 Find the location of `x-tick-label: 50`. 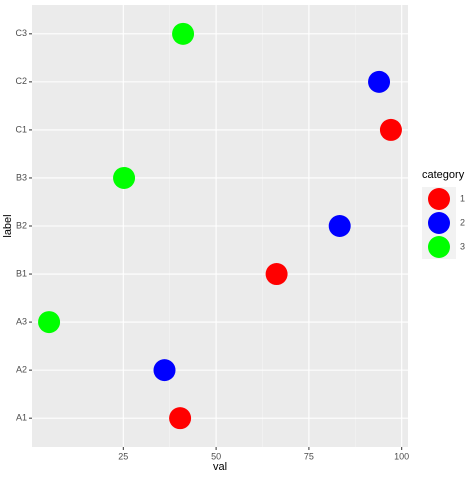

x-tick-label: 50 is located at coordinates (216, 456).